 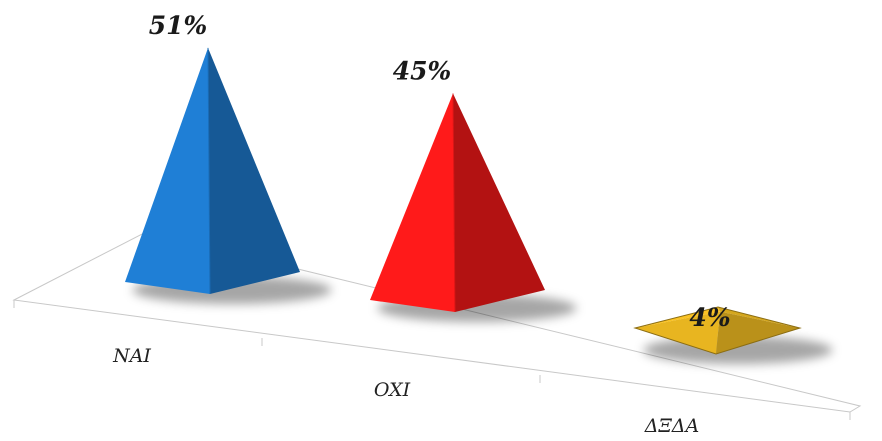 What do you see at coordinates (677, 332) in the screenshot?
I see `pyramid-face-left` at bounding box center [677, 332].